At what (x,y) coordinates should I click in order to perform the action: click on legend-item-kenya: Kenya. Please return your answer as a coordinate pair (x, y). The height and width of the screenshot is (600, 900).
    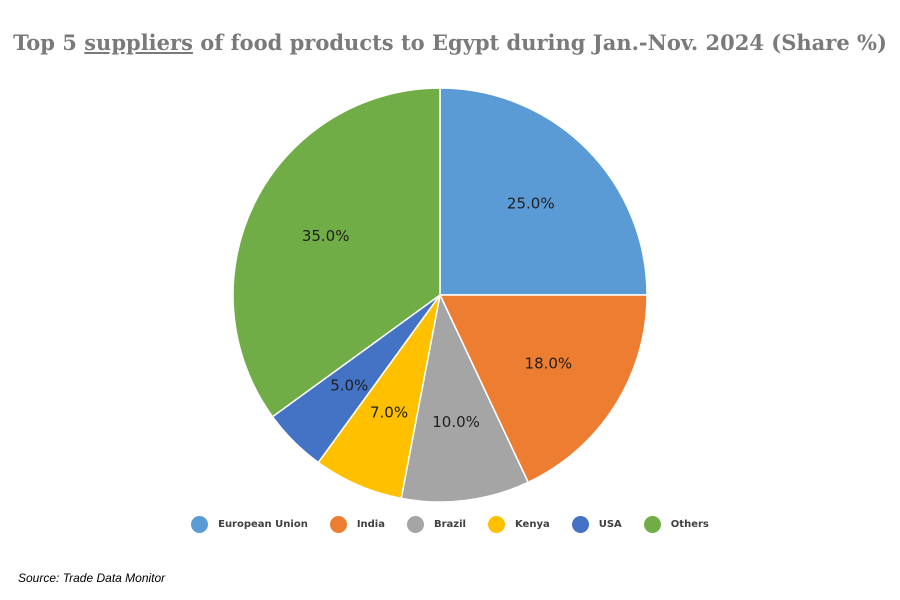
    Looking at the image, I should click on (518, 524).